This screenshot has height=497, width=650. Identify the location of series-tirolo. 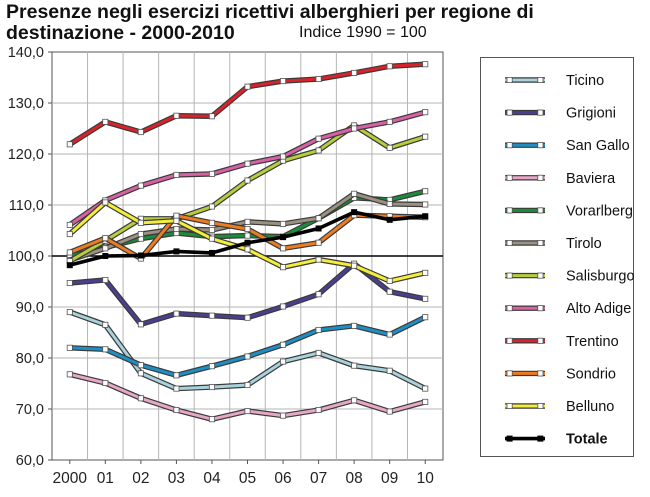
(247, 227).